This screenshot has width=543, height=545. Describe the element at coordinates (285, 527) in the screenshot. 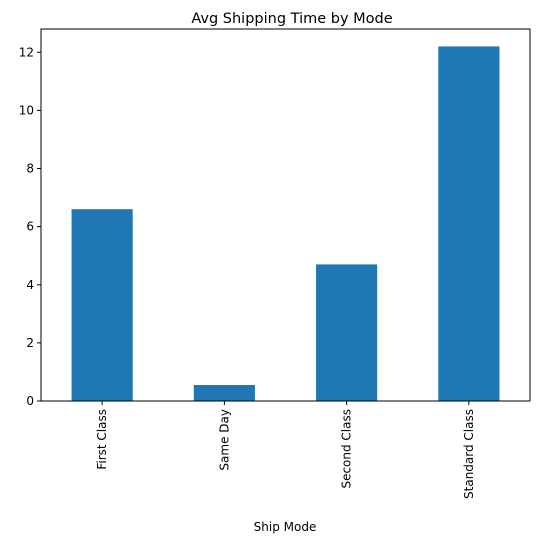

I see `x-axis-label: Ship Mode` at that location.